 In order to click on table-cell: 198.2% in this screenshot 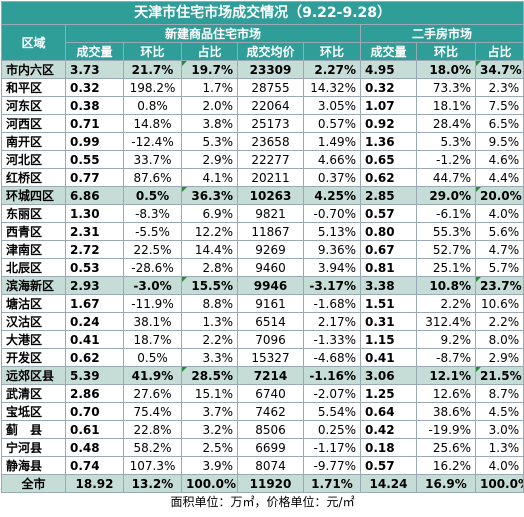, I will do `click(152, 87)`.